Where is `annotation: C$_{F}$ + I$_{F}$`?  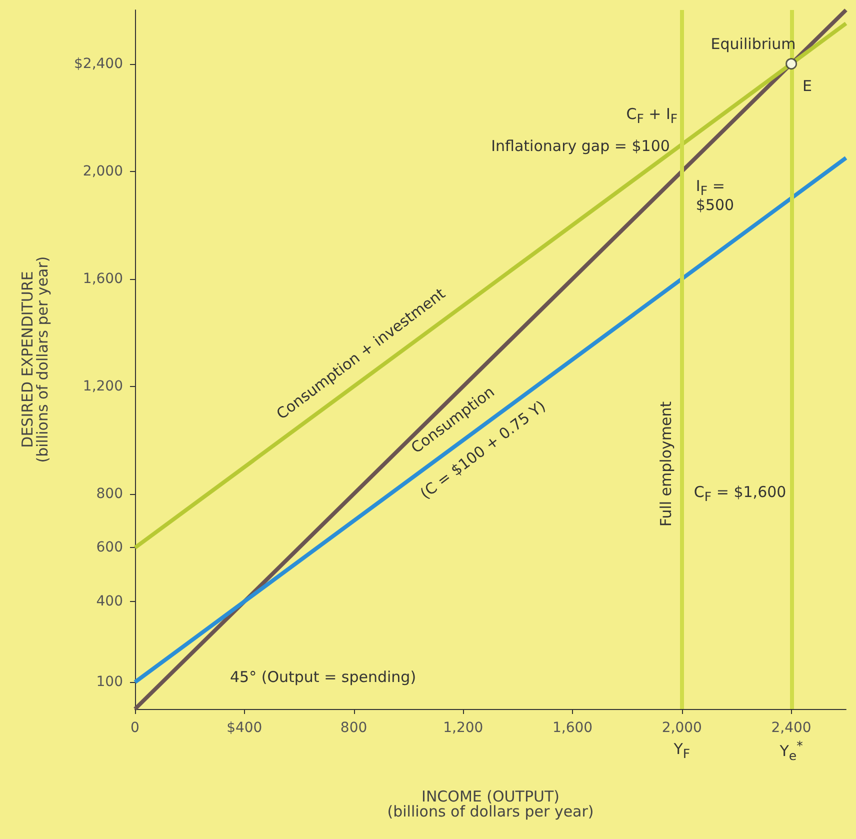 annotation: C$_{F}$ + I$_{F}$ is located at coordinates (652, 116).